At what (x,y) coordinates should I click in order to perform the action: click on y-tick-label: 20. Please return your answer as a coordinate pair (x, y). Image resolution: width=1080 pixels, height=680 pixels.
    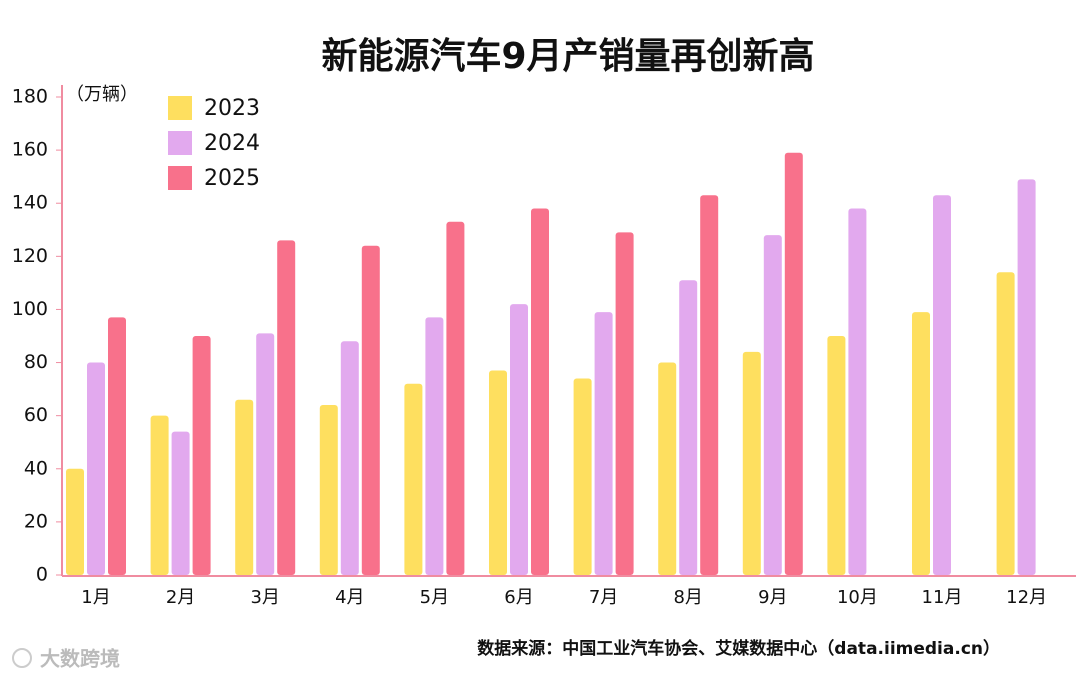
    Looking at the image, I should click on (36, 521).